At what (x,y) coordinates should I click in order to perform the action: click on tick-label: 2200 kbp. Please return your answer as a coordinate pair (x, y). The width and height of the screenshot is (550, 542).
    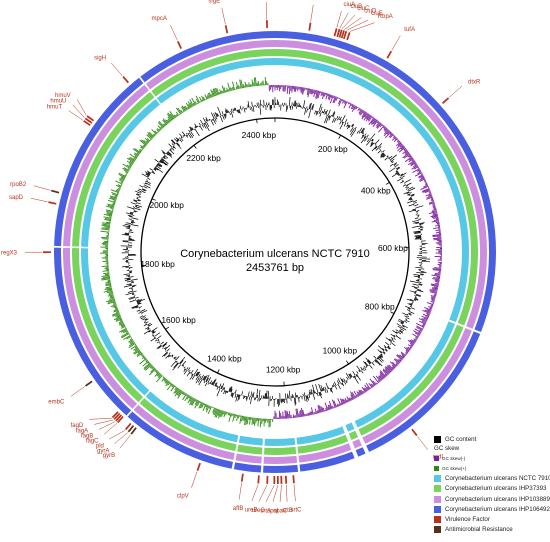
    Looking at the image, I should click on (203, 158).